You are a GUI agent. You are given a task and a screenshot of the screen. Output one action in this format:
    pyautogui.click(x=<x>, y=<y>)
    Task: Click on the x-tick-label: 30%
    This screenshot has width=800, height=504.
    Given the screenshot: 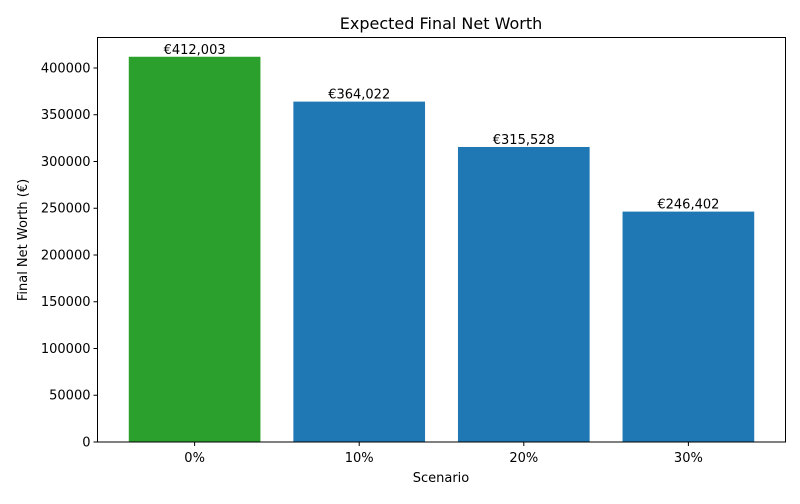 What is the action you would take?
    pyautogui.click(x=688, y=458)
    